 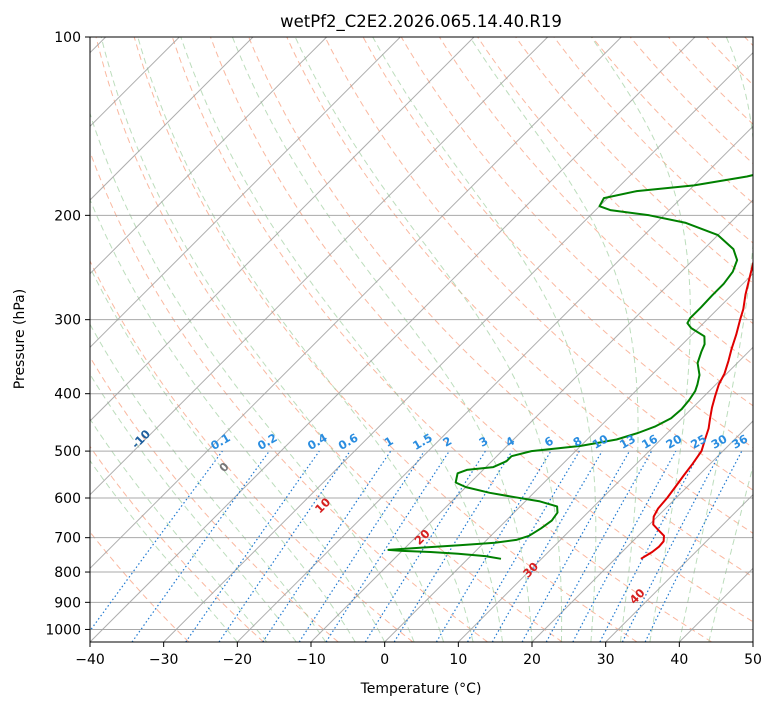 I want to click on temperature-profile, so click(x=696, y=410).